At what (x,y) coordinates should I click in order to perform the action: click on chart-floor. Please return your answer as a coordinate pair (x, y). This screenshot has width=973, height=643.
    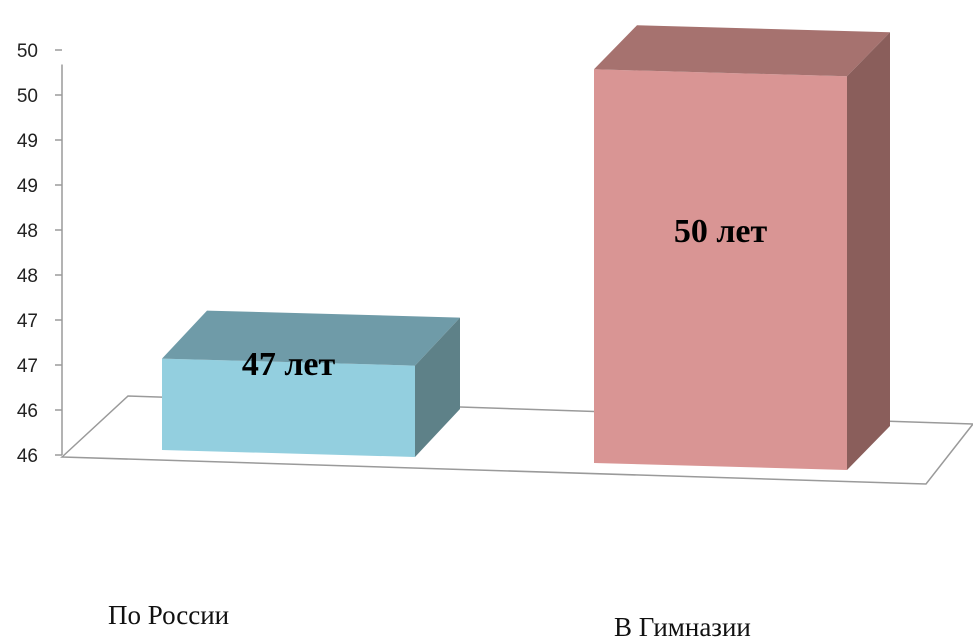
    Looking at the image, I should click on (516, 440).